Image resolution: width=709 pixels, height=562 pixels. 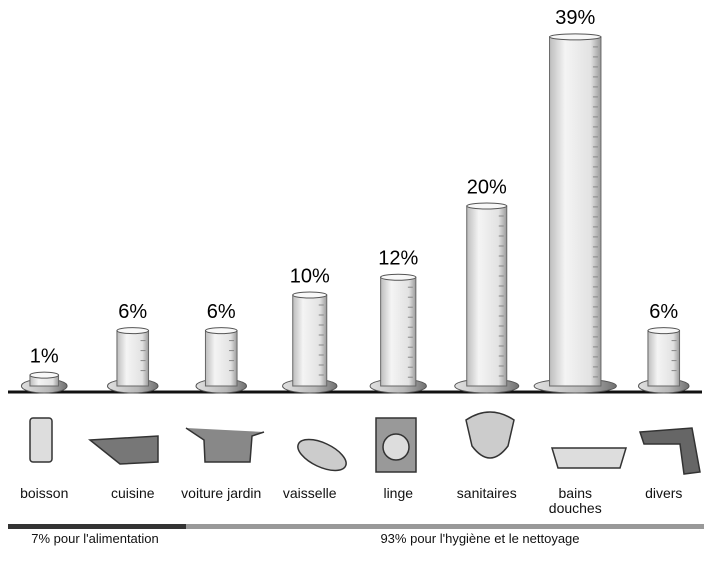 I want to click on value-label: 20%, so click(x=487, y=187).